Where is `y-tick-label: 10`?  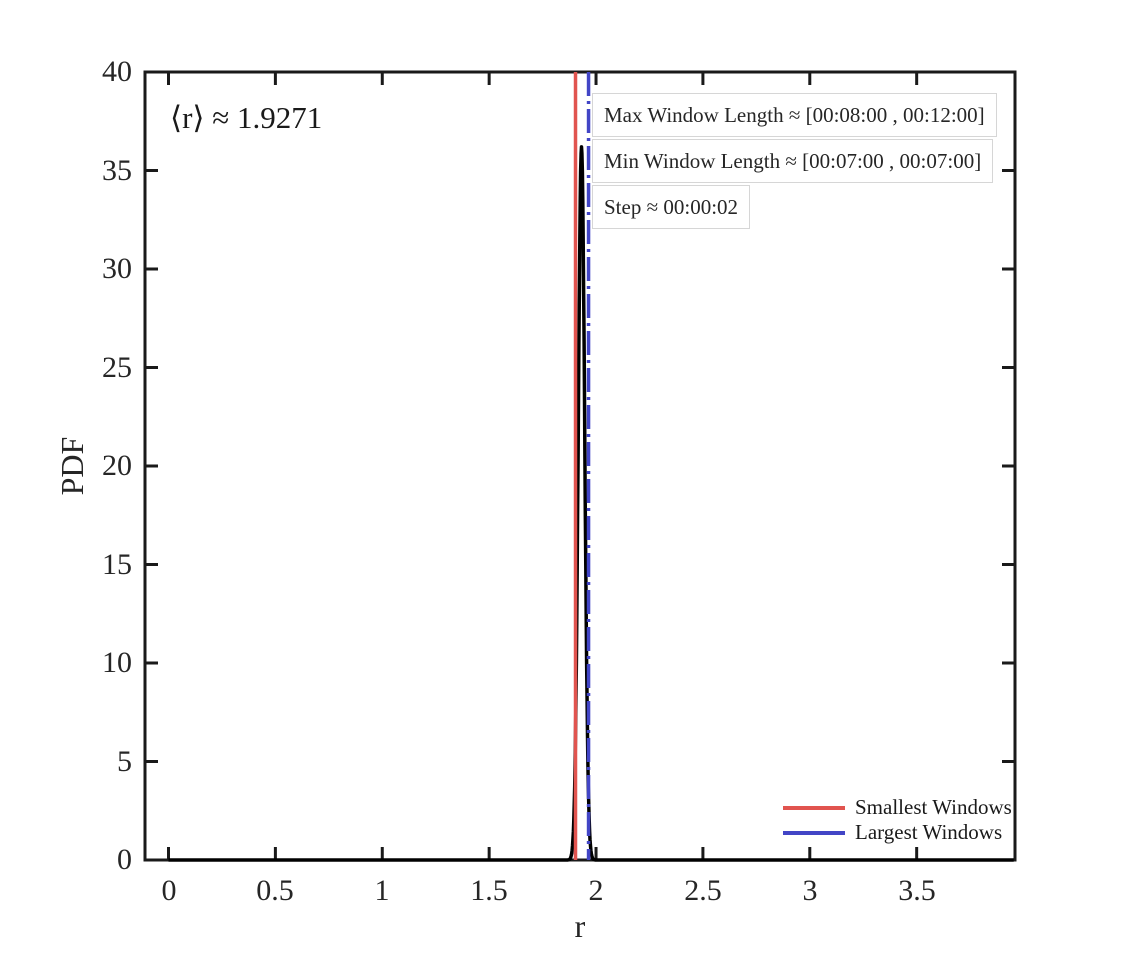 y-tick-label: 10 is located at coordinates (117, 662).